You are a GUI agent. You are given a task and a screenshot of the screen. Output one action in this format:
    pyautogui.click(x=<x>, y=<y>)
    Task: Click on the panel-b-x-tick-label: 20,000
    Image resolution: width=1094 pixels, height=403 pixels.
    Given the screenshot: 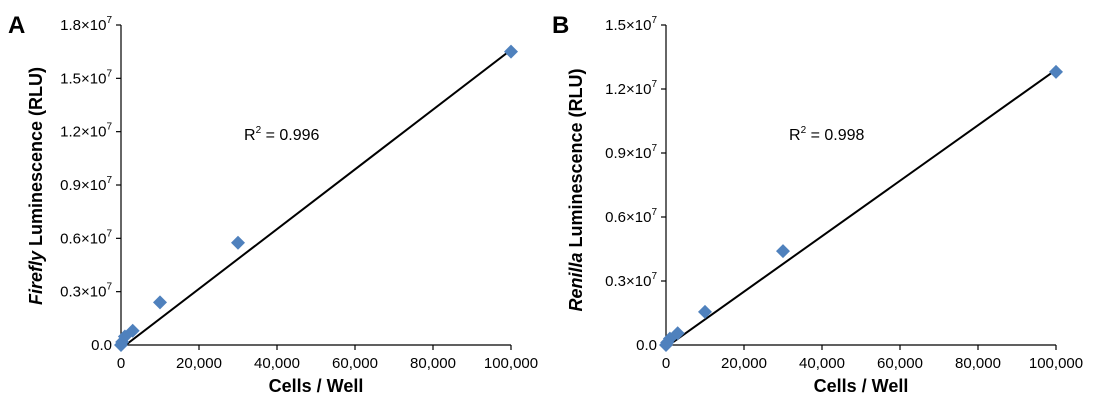 What is the action you would take?
    pyautogui.click(x=744, y=363)
    